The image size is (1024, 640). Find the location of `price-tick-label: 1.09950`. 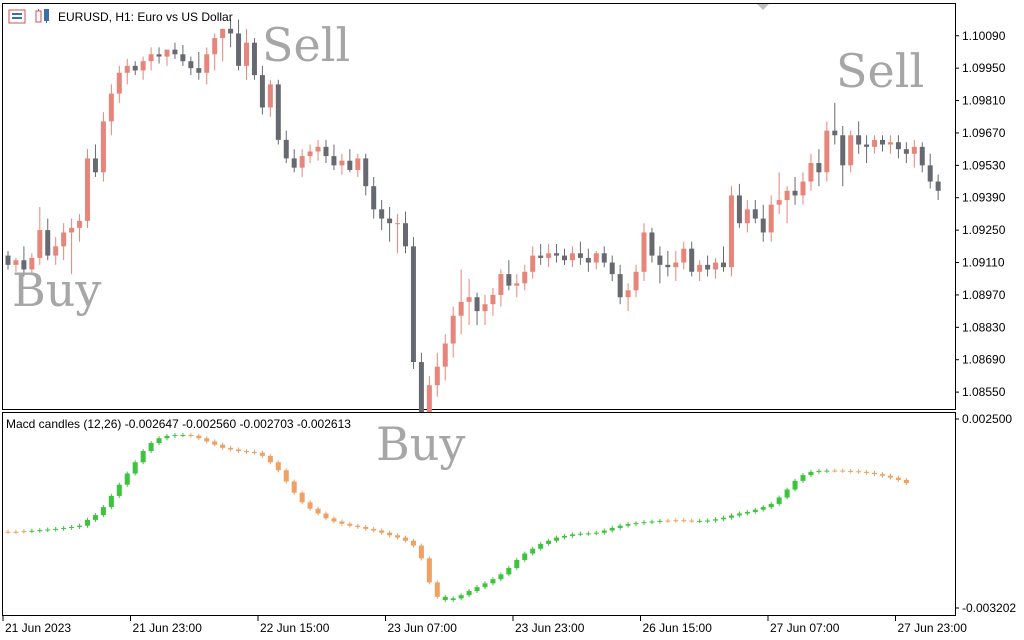

price-tick-label: 1.09950 is located at coordinates (984, 68).